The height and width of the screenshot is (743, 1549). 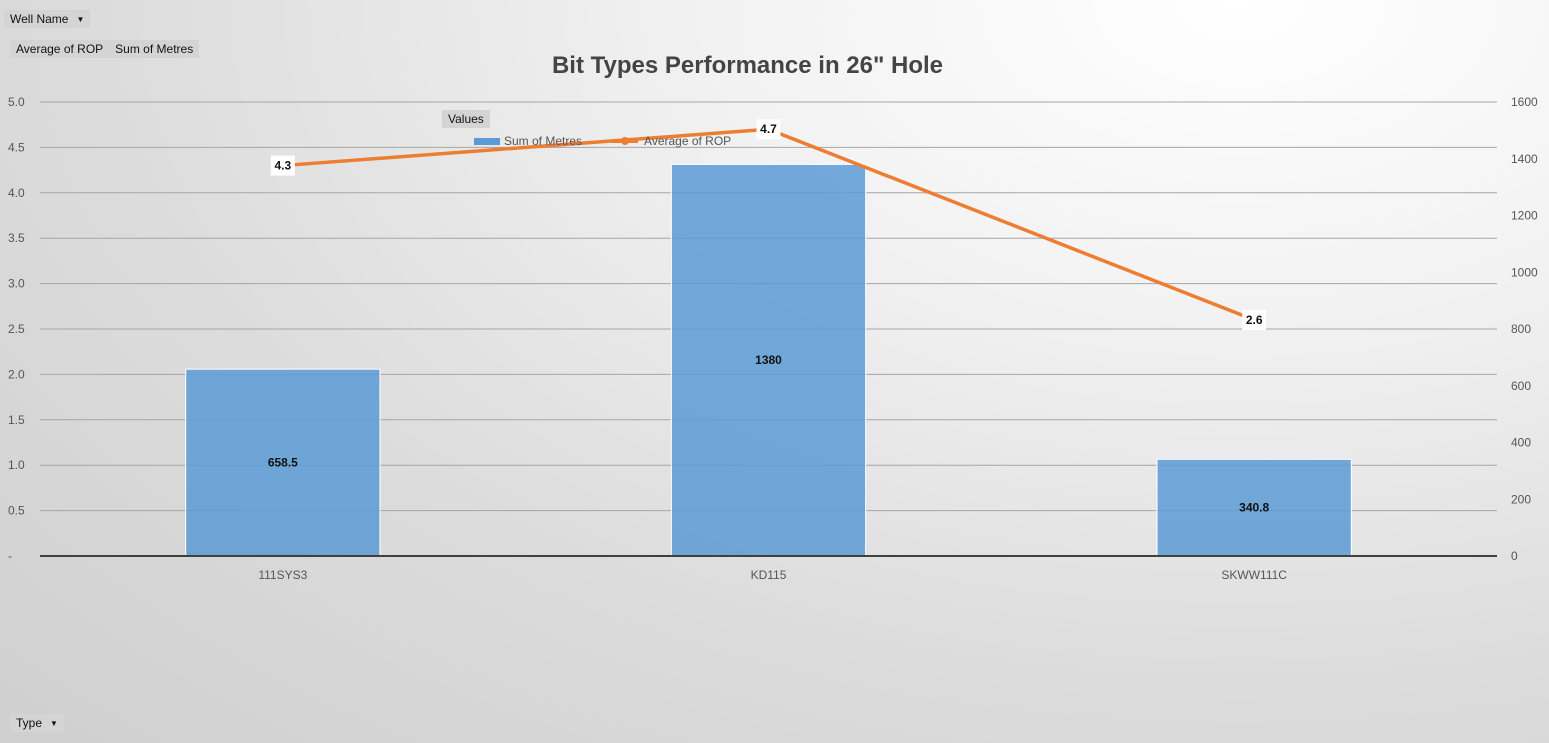 What do you see at coordinates (543, 141) in the screenshot?
I see `legend-label-sum-of-metres: Sum of Metres` at bounding box center [543, 141].